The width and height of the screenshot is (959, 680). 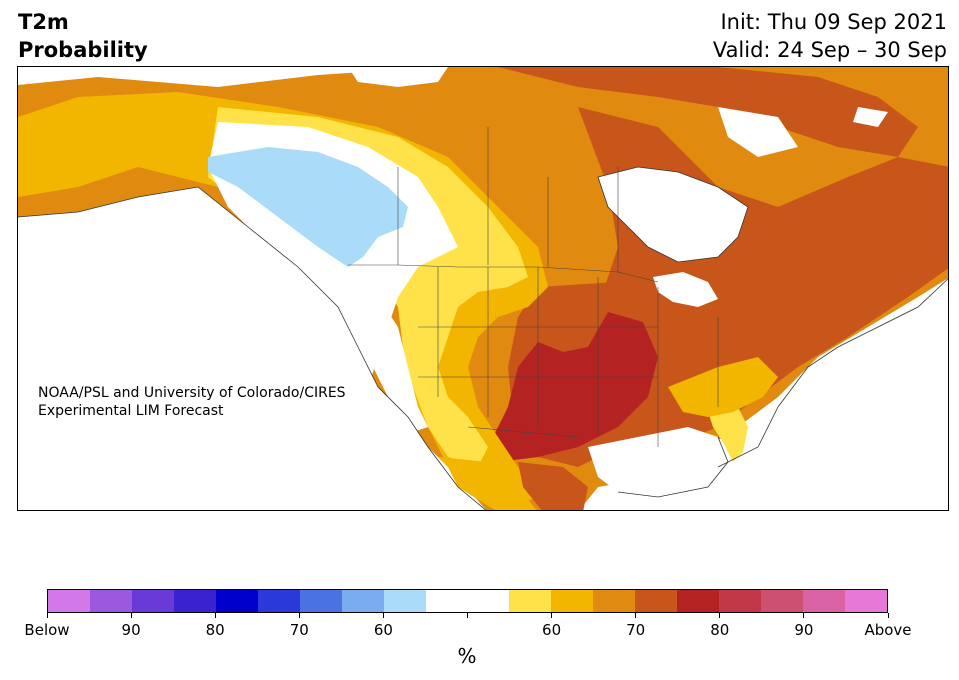 What do you see at coordinates (83, 36) in the screenshot?
I see `map-title: T2m Probability` at bounding box center [83, 36].